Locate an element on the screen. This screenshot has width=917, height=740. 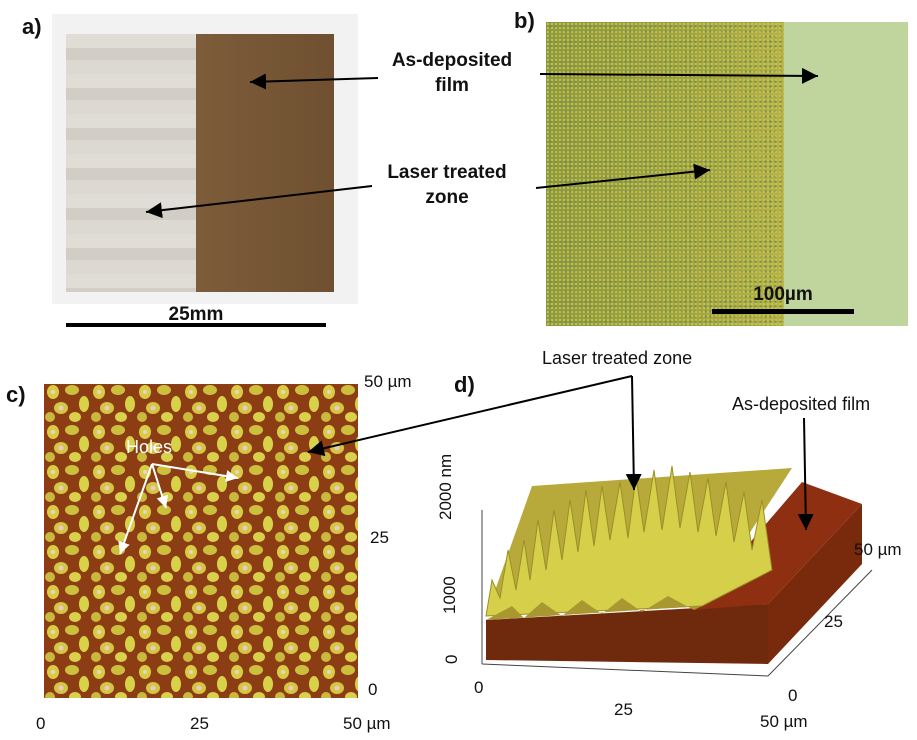
d-y-tick-50: 50 µm is located at coordinates (878, 549).